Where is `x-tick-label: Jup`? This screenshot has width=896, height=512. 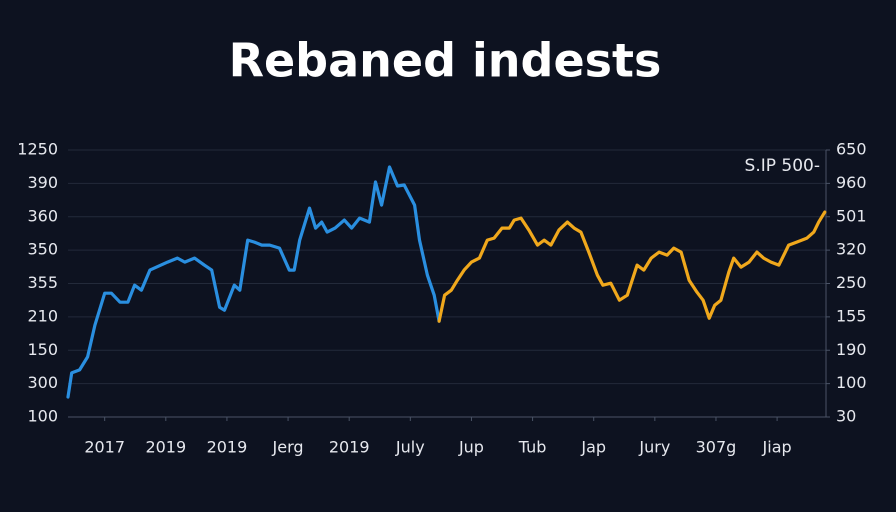 x-tick-label: Jup is located at coordinates (471, 447).